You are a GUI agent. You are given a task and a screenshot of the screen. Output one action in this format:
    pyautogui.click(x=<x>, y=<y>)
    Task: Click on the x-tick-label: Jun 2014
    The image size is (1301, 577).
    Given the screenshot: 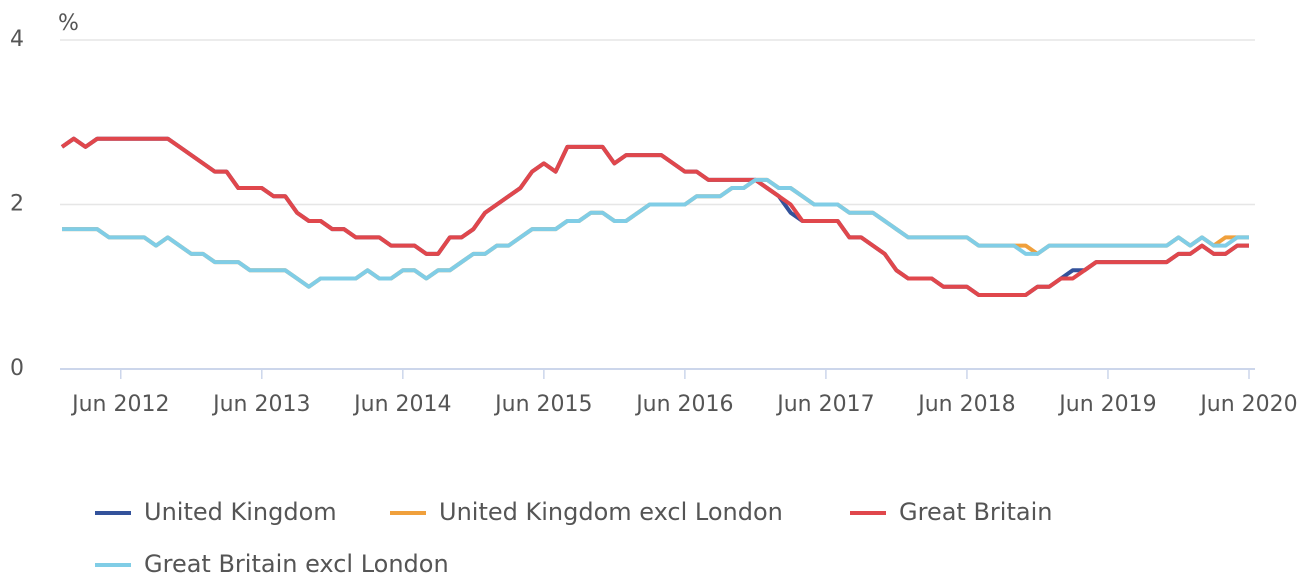 What is the action you would take?
    pyautogui.click(x=401, y=404)
    